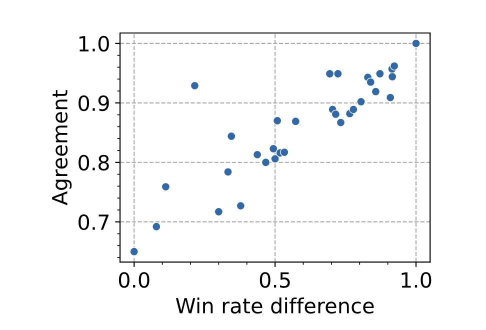  I want to click on y-tick-label: 0.8, so click(93, 162).